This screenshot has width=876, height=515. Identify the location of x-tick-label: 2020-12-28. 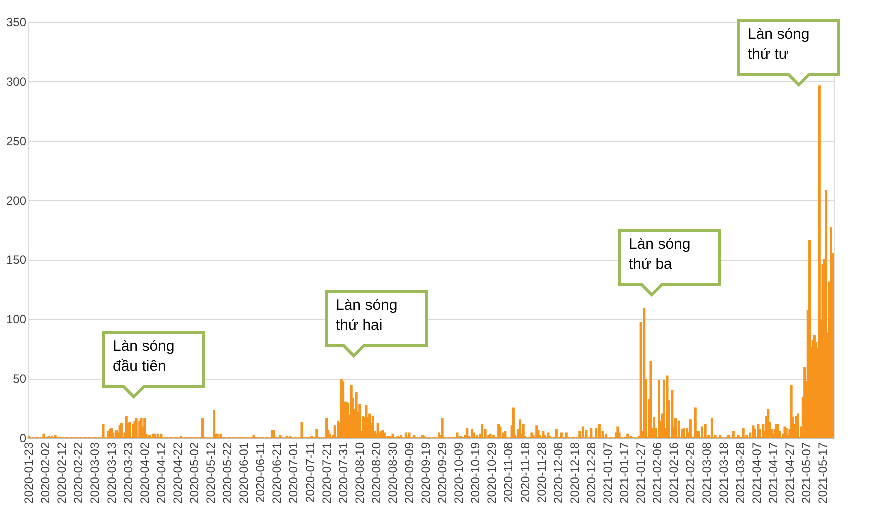
(591, 473).